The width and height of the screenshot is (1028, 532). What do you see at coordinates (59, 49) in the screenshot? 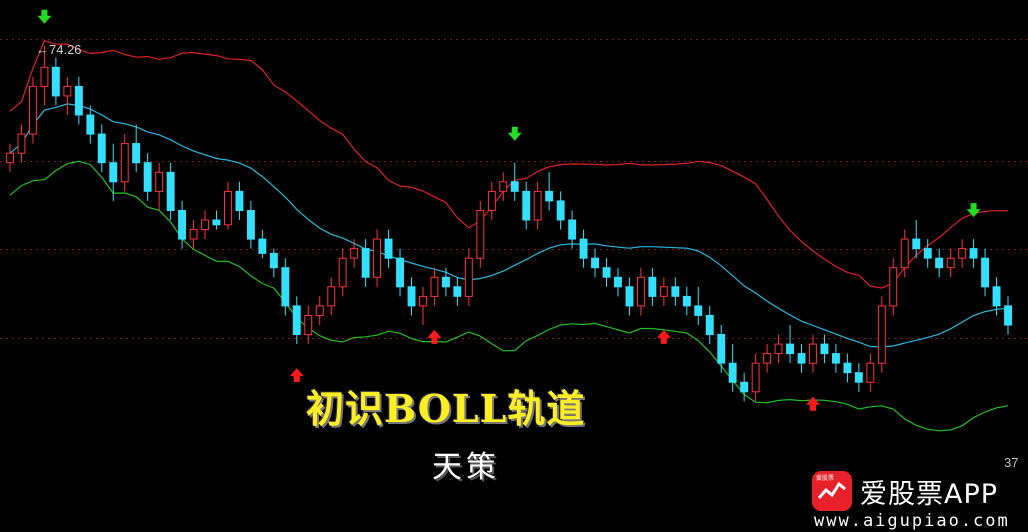
I see `high-price-label: ←74.26` at bounding box center [59, 49].